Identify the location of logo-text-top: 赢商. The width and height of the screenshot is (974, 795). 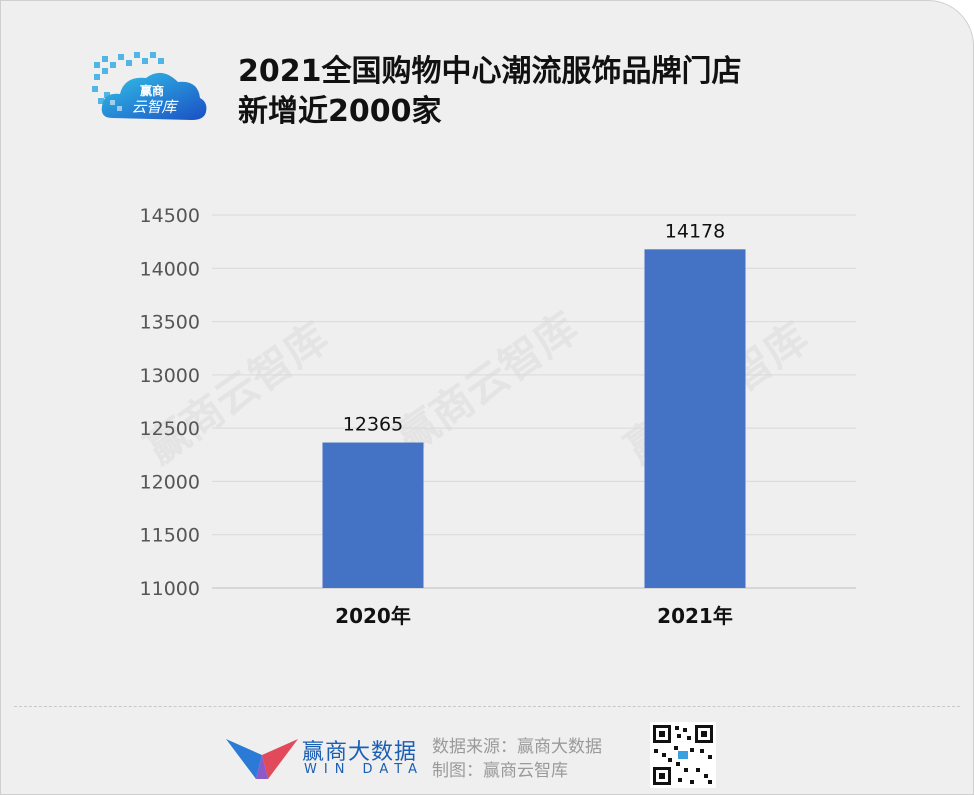
(152, 90).